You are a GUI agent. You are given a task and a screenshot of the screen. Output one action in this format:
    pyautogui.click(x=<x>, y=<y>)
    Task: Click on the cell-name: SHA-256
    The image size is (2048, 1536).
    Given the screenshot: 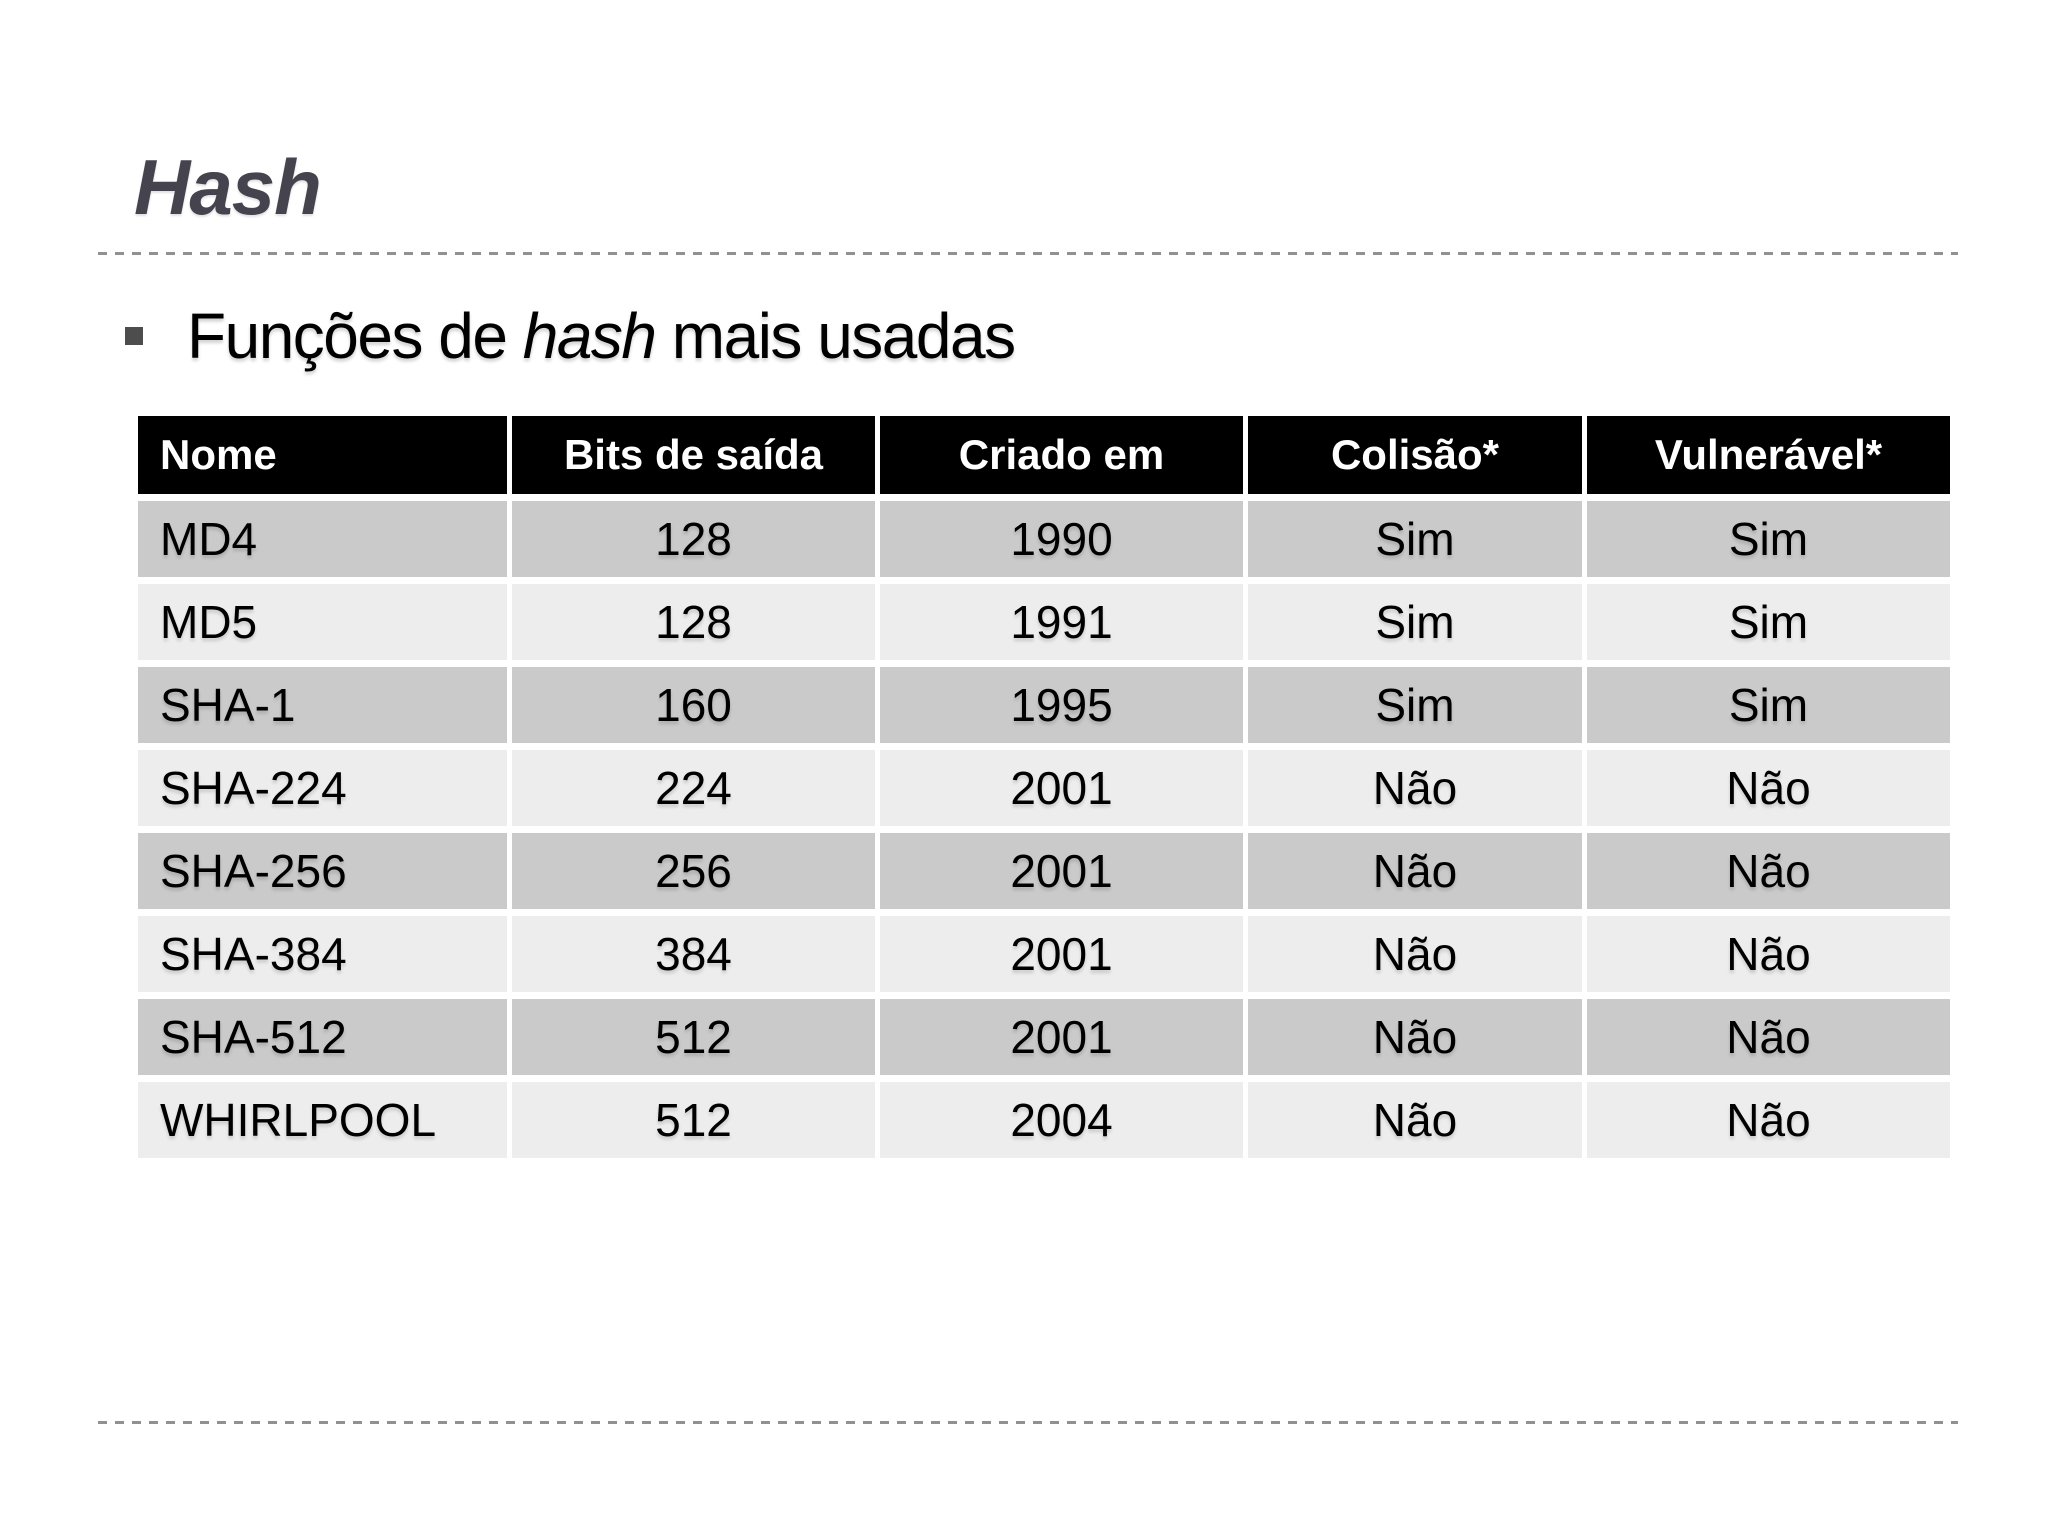 What is the action you would take?
    pyautogui.click(x=322, y=871)
    